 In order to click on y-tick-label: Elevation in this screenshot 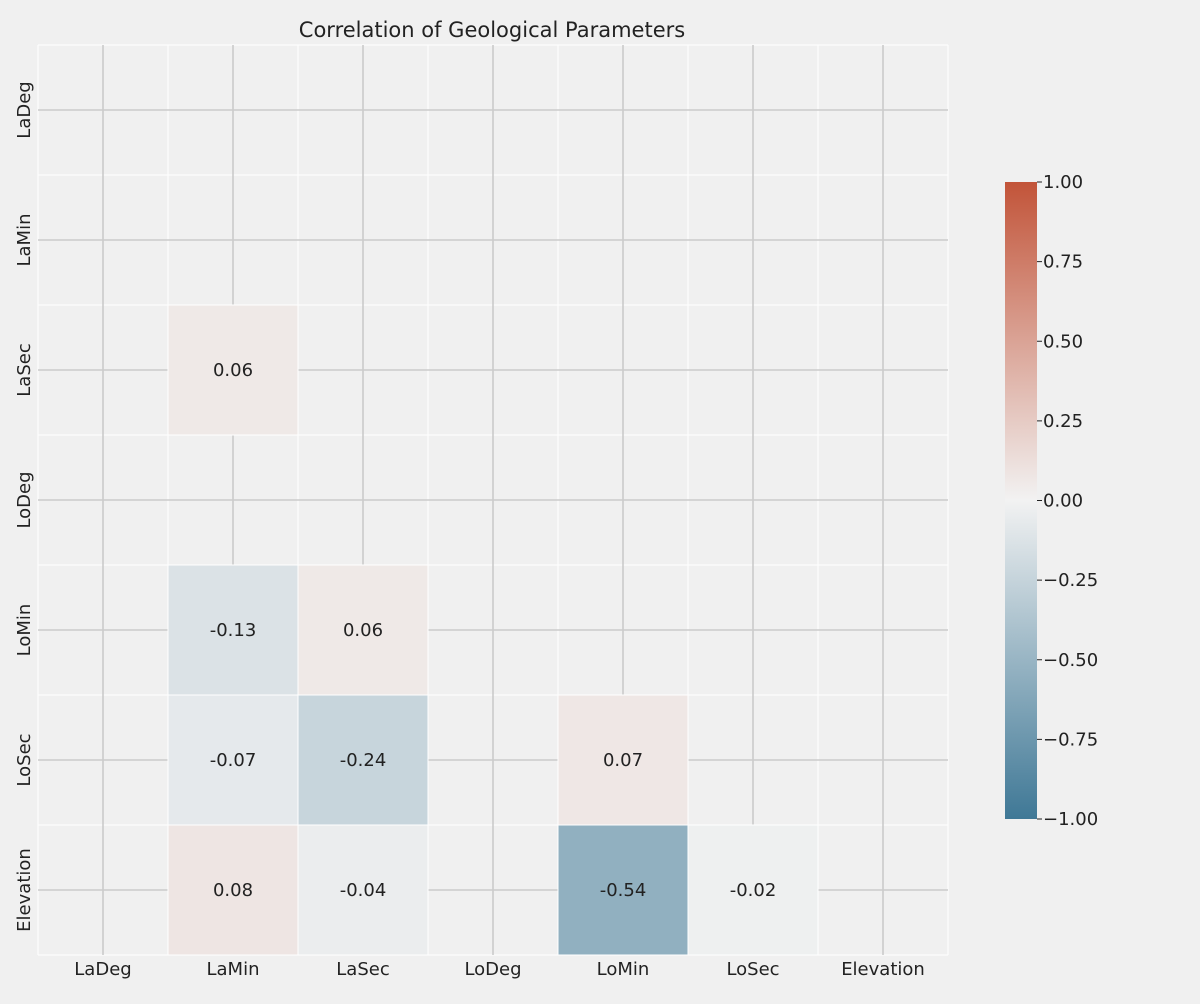, I will do `click(24, 890)`.